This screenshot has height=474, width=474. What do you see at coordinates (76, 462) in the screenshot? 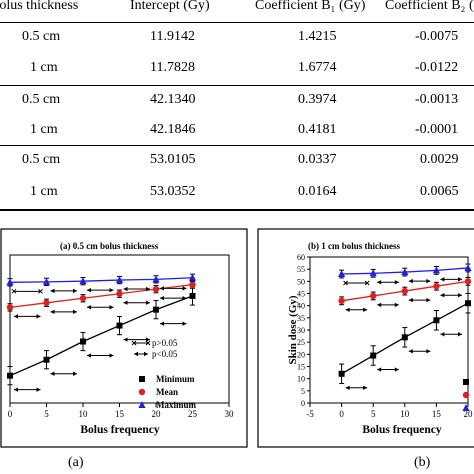
I see `caption-a: (a)` at bounding box center [76, 462].